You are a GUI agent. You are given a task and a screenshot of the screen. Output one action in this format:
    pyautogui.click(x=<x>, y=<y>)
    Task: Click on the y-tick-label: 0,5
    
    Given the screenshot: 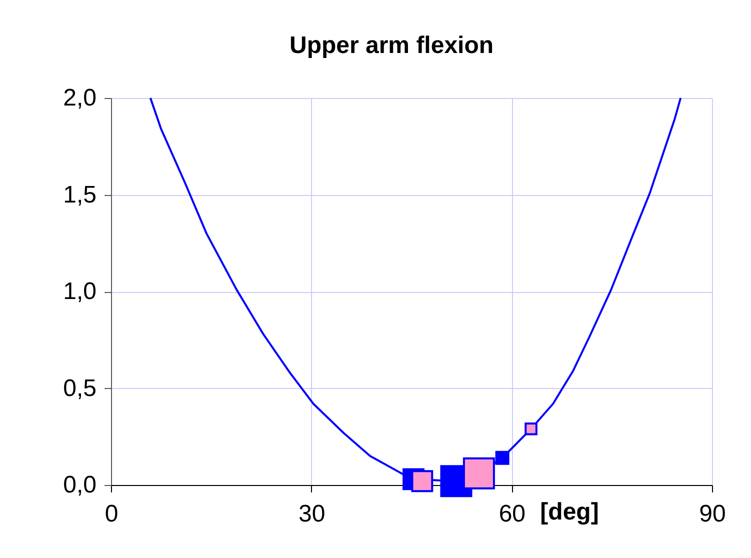 What is the action you would take?
    pyautogui.click(x=79, y=388)
    